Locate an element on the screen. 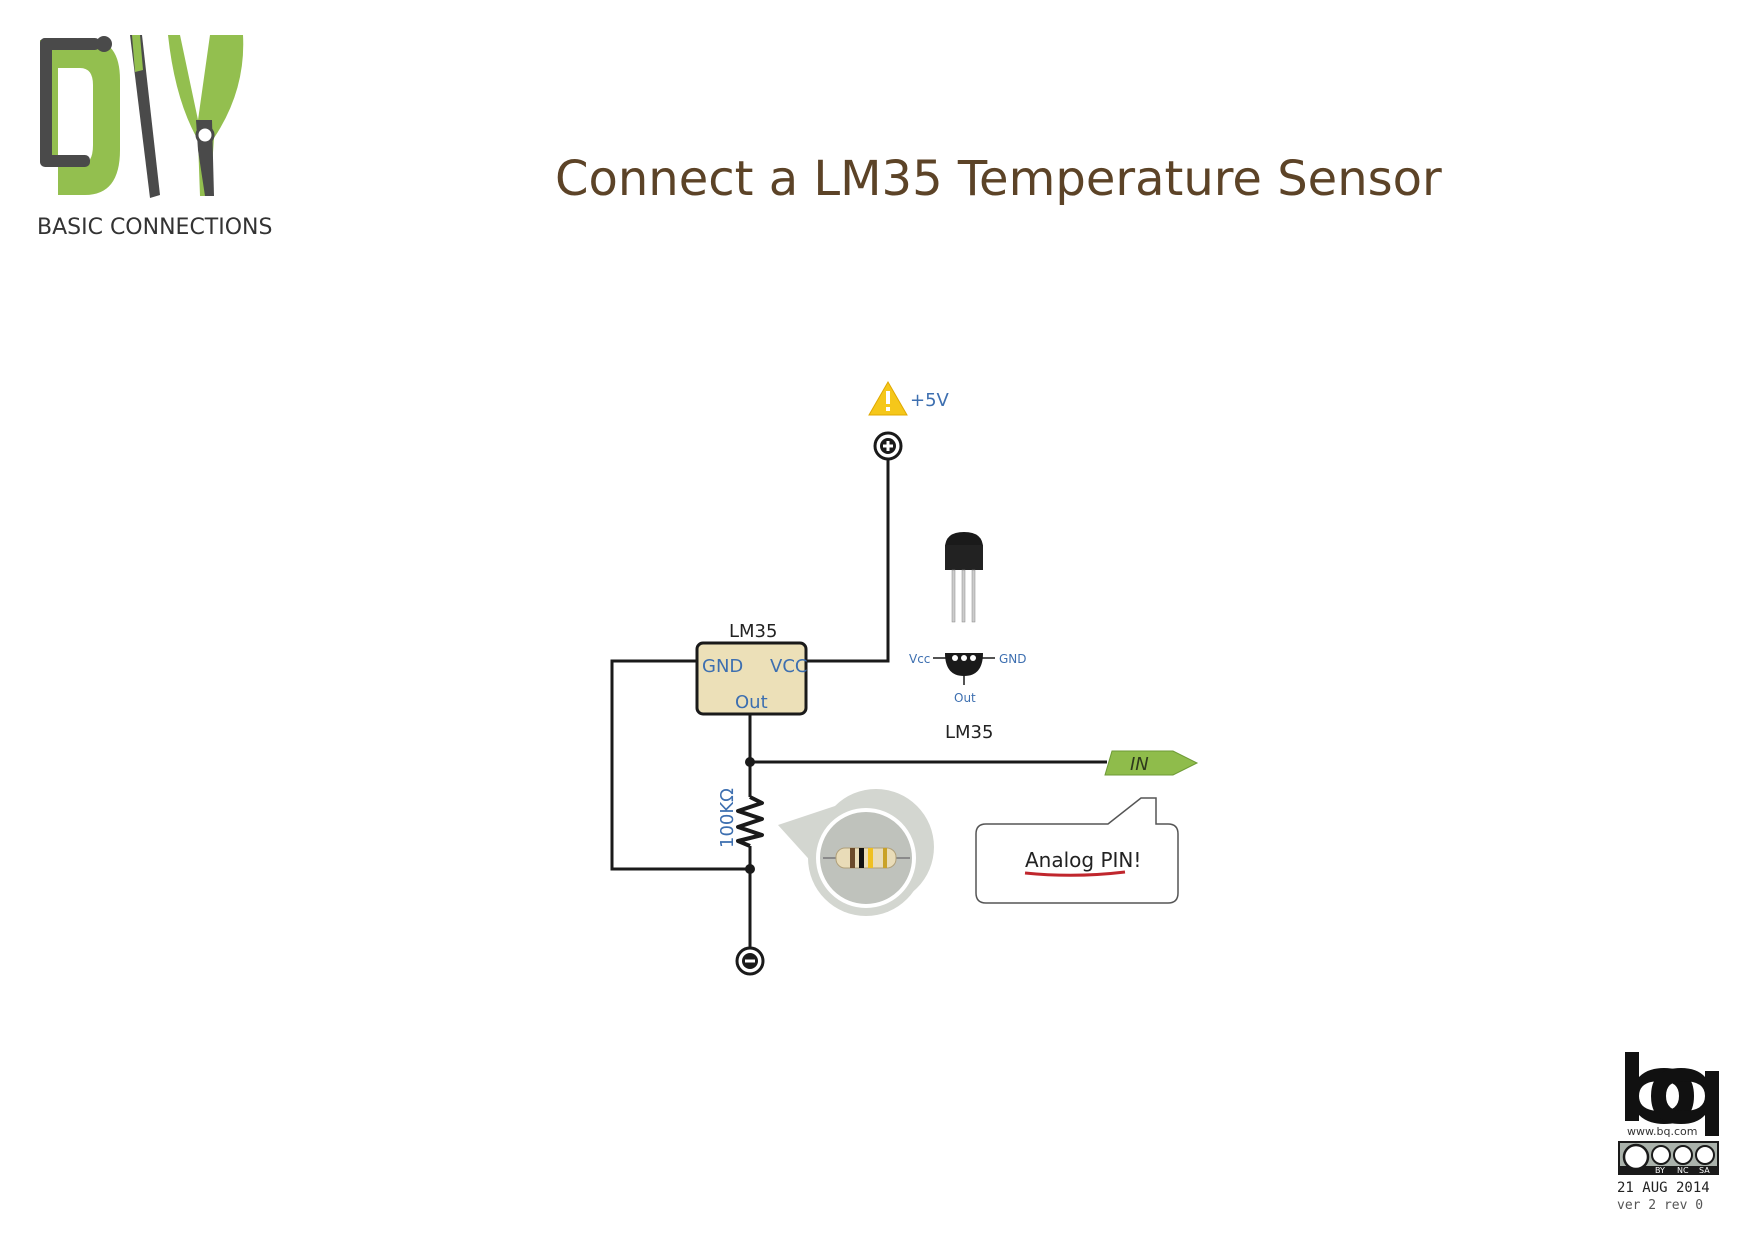 The height and width of the screenshot is (1240, 1753). nc-icon is located at coordinates (1683, 1155).